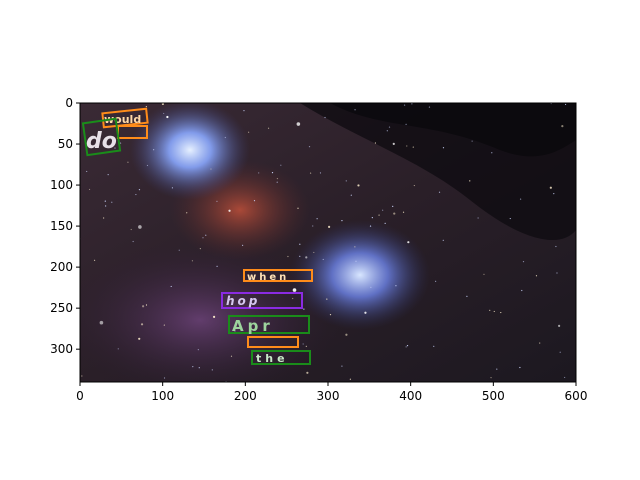  Describe the element at coordinates (69, 103) in the screenshot. I see `y-tick-label: 0` at that location.